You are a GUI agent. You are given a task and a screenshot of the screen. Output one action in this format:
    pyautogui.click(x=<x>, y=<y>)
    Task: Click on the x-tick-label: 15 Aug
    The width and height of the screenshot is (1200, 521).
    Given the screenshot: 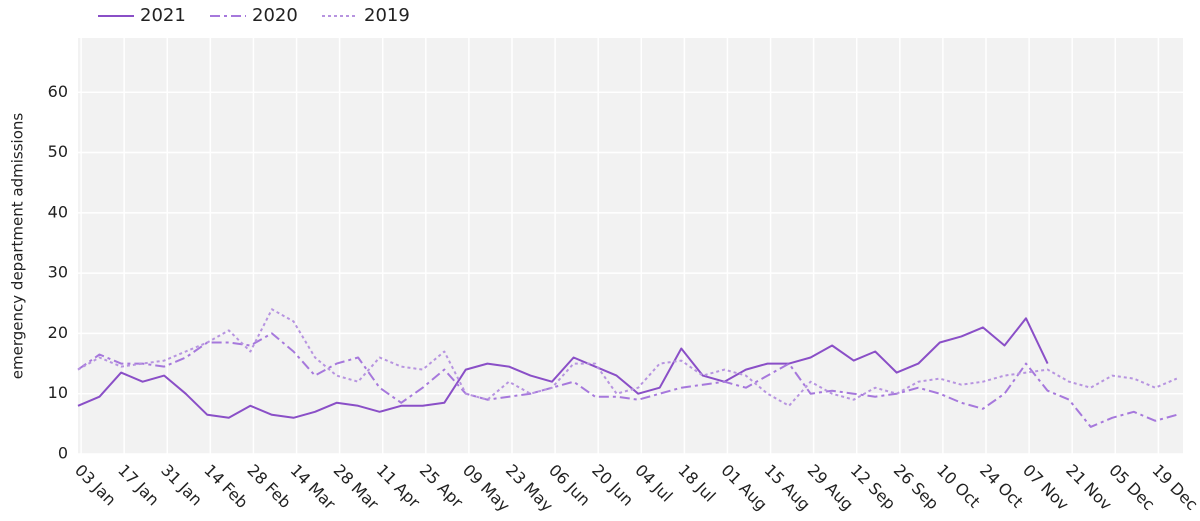 What is the action you would take?
    pyautogui.click(x=788, y=488)
    